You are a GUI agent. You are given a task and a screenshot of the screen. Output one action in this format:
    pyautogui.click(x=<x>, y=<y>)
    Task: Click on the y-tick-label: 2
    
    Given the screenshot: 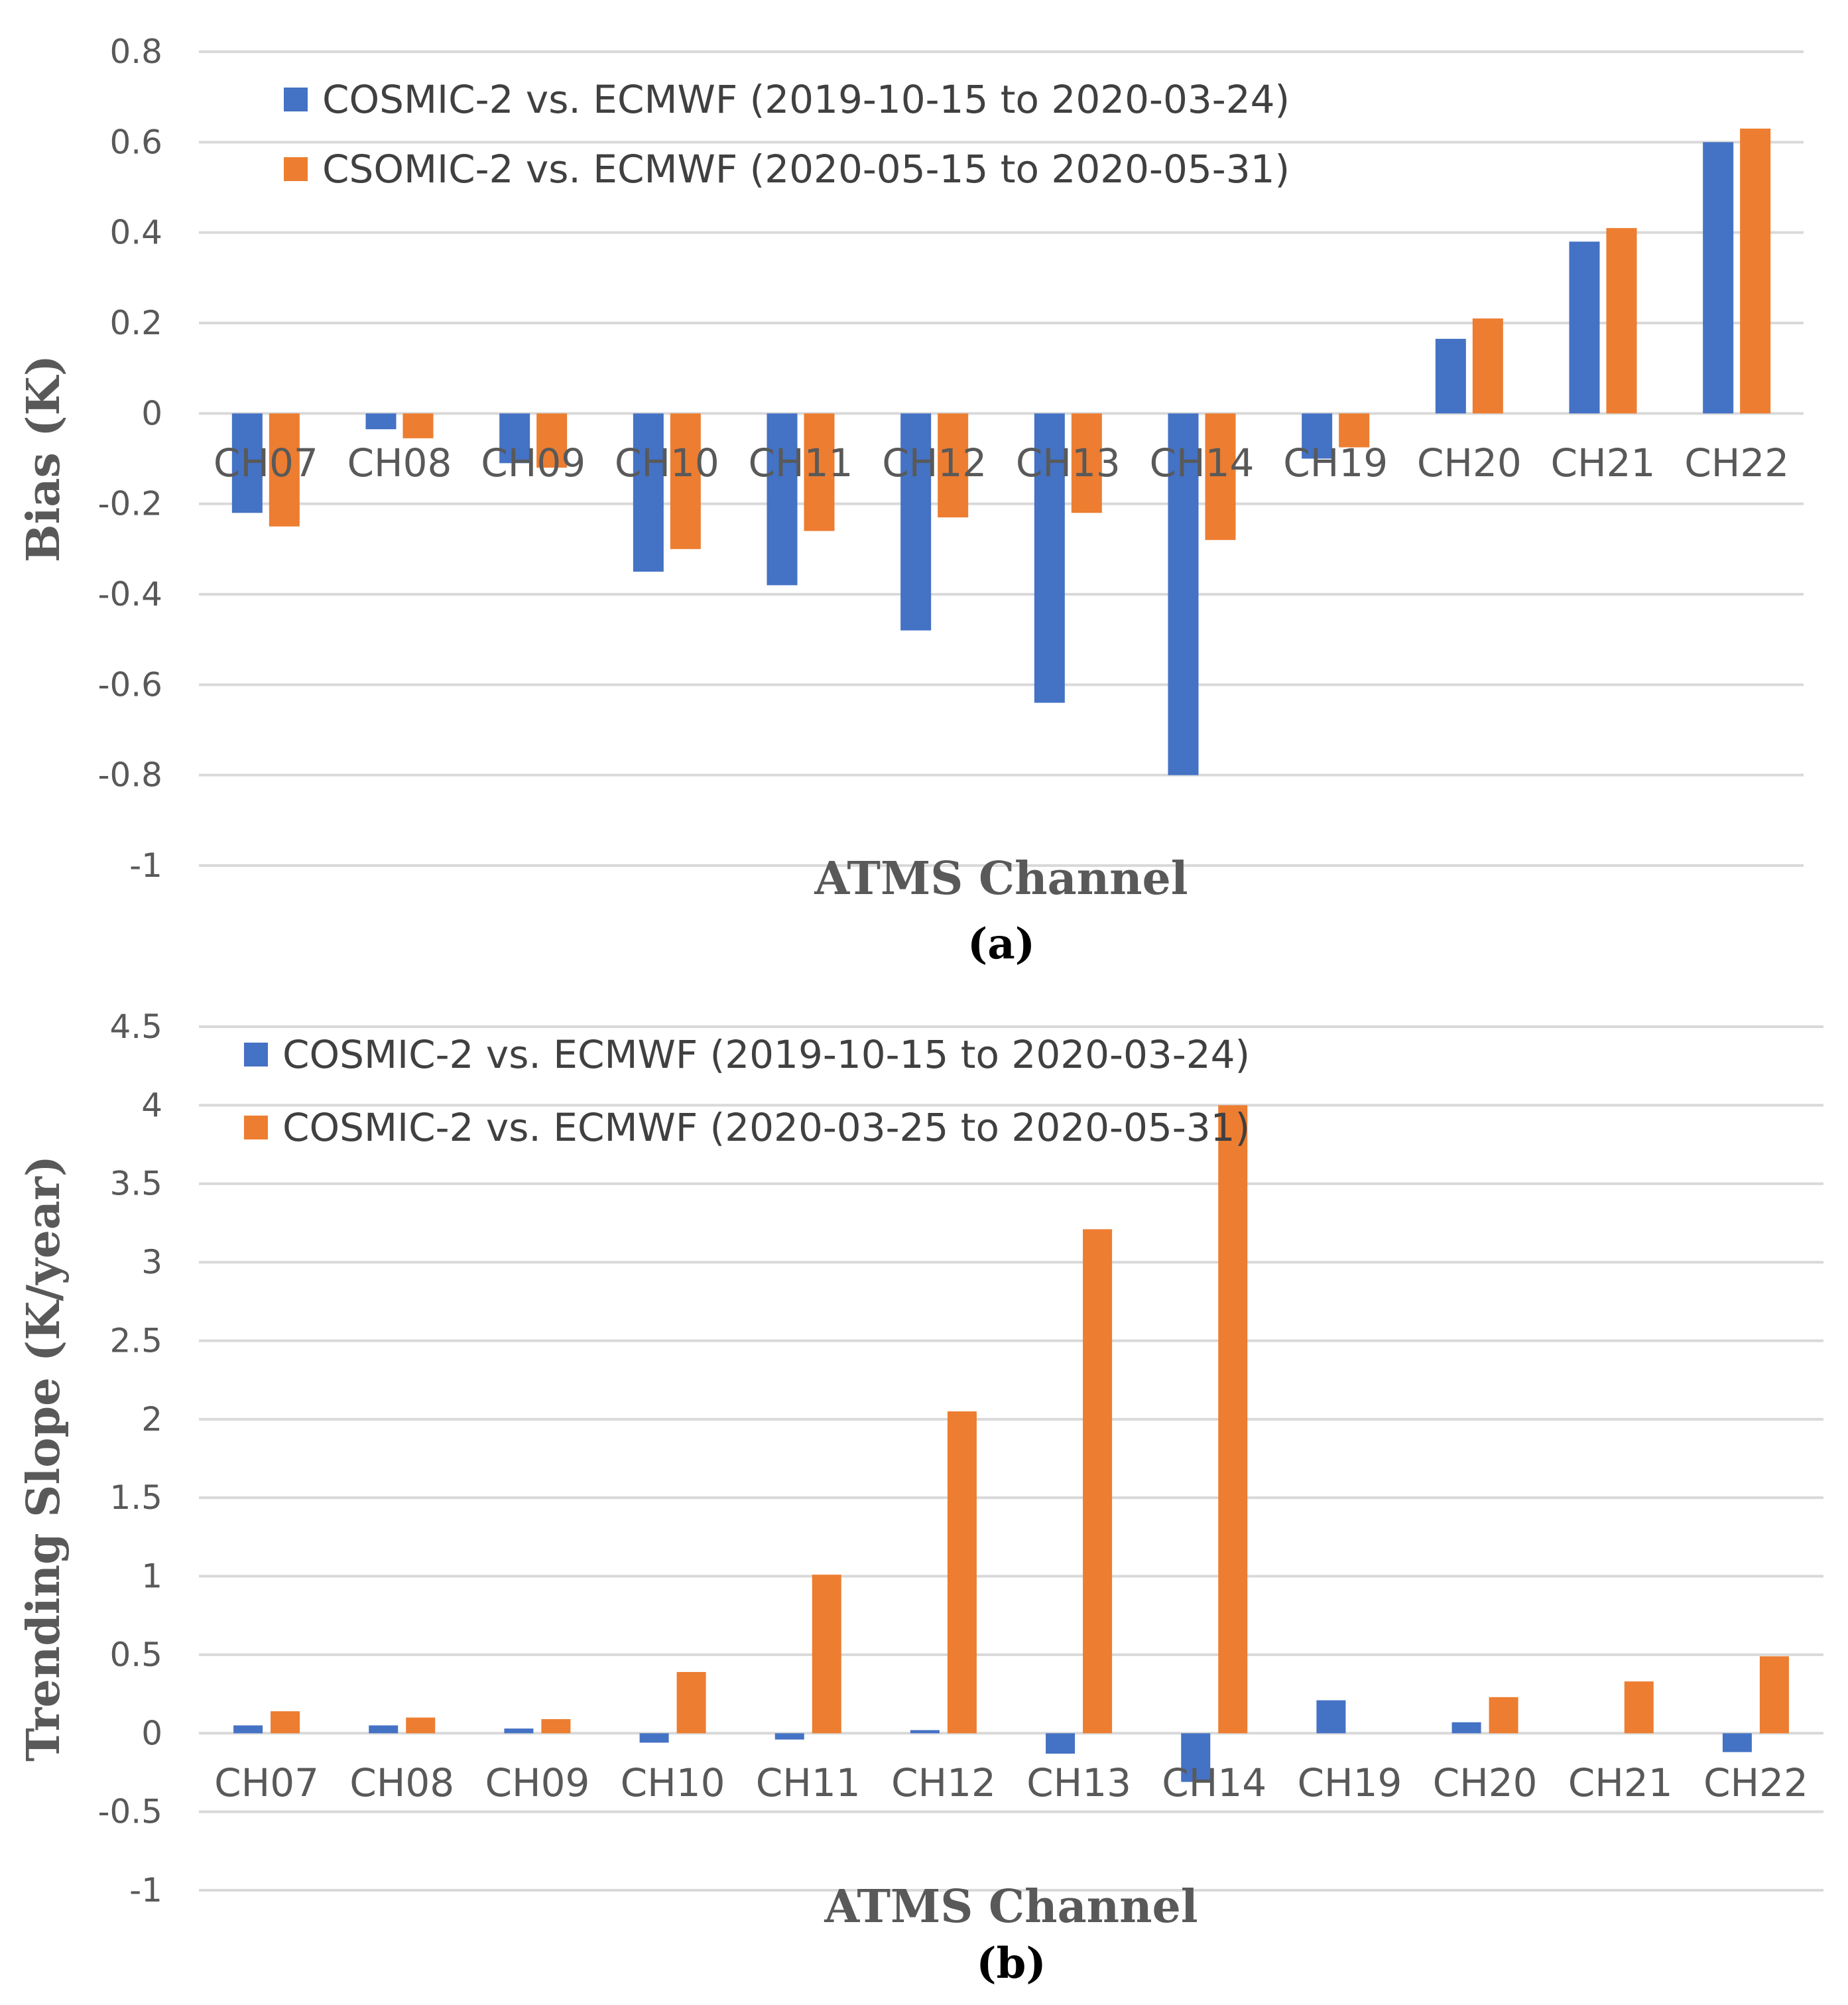 What is the action you would take?
    pyautogui.click(x=151, y=1419)
    